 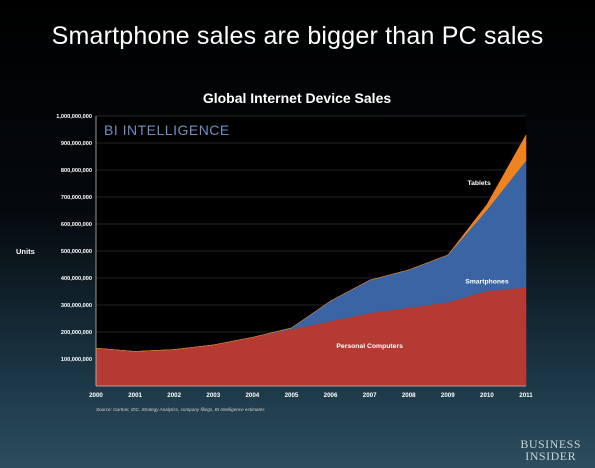 What do you see at coordinates (76, 225) in the screenshot?
I see `y-tick-label: 600,000,000` at bounding box center [76, 225].